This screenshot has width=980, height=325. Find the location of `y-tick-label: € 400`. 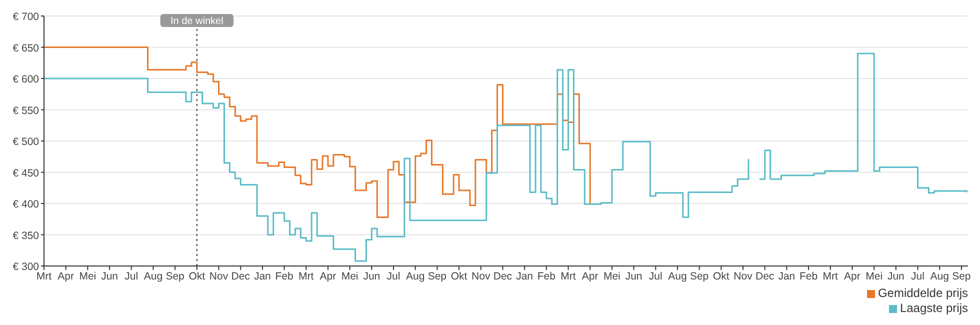

y-tick-label: € 400 is located at coordinates (26, 204).